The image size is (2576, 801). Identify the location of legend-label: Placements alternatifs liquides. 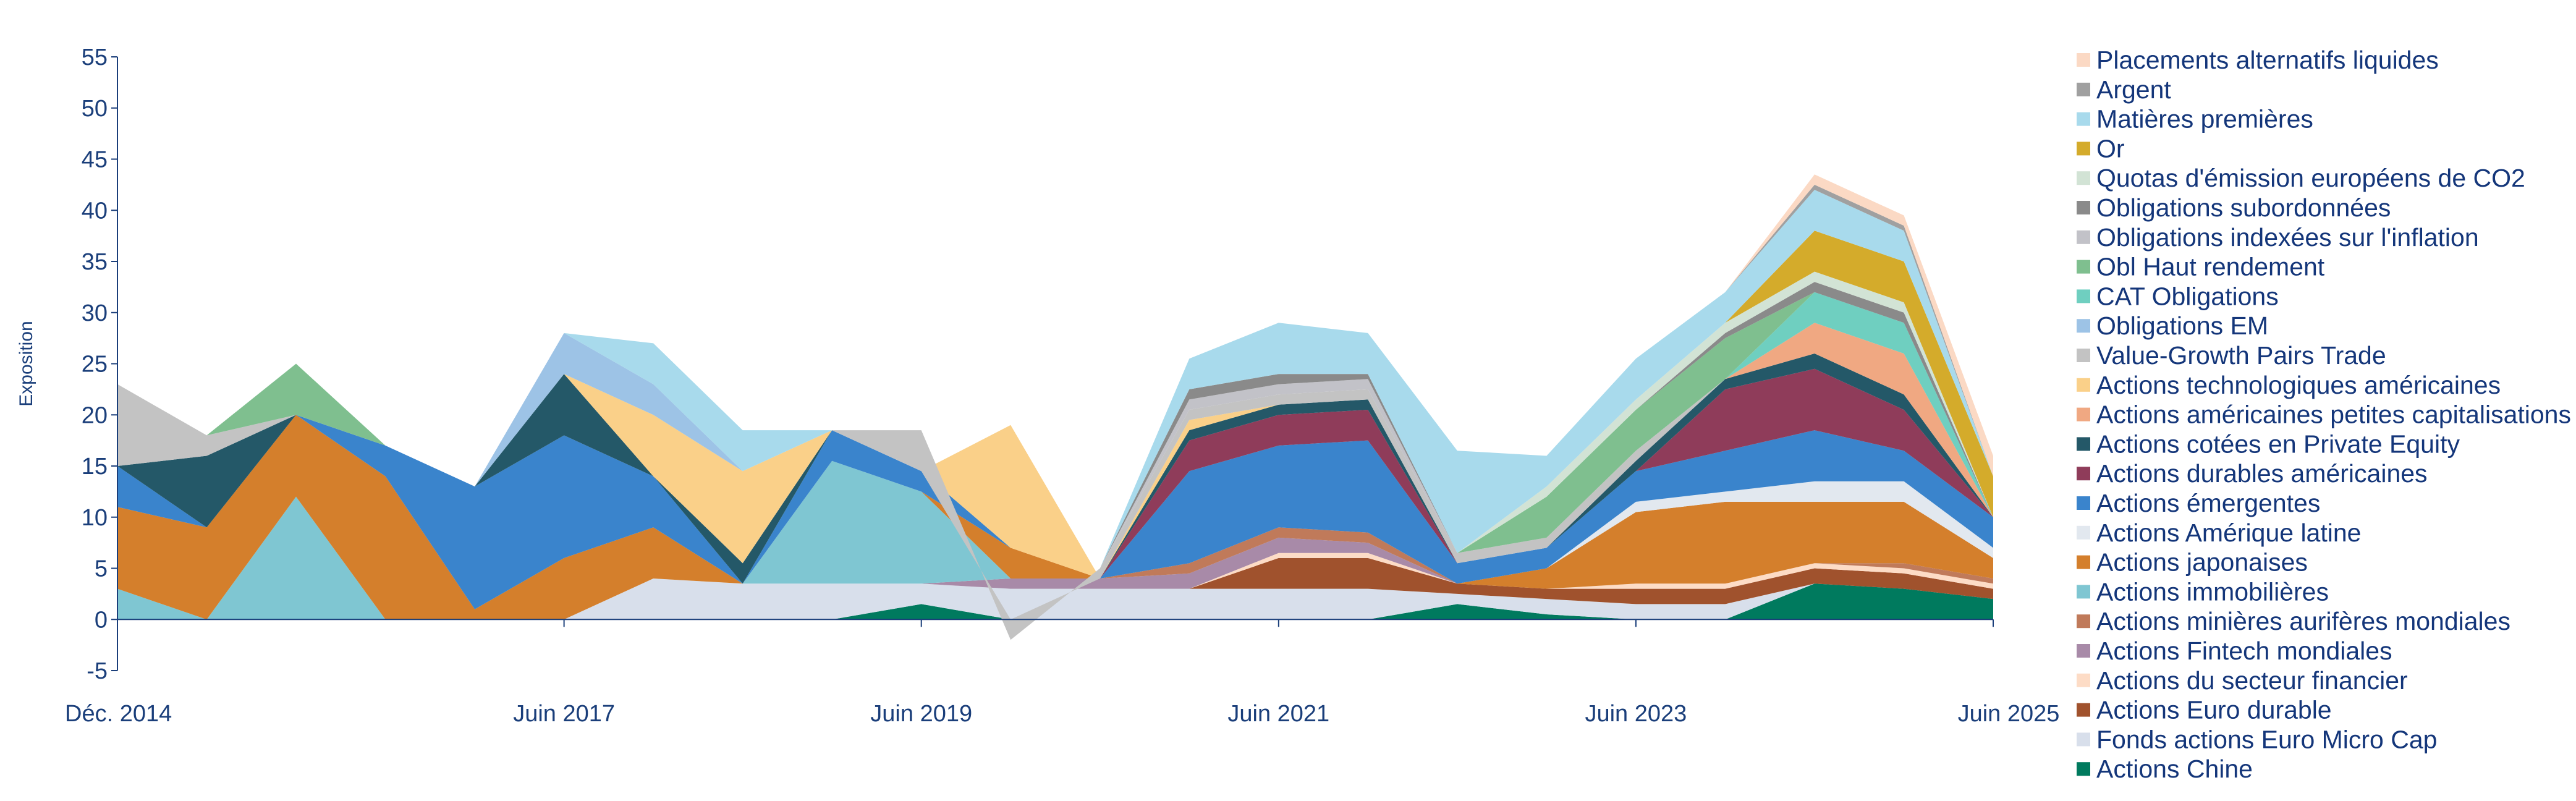
(2267, 60).